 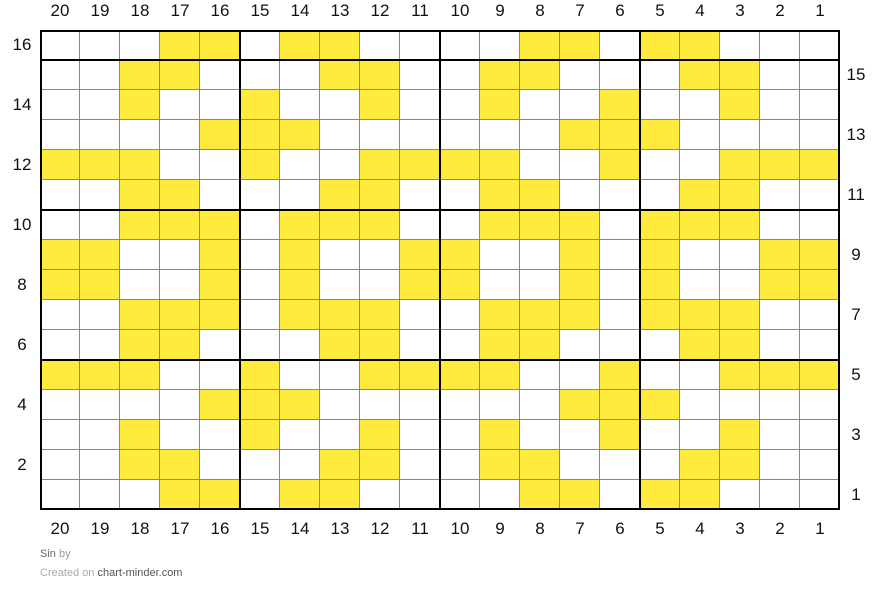 What do you see at coordinates (140, 573) in the screenshot?
I see `site-link: chart-minder.com` at bounding box center [140, 573].